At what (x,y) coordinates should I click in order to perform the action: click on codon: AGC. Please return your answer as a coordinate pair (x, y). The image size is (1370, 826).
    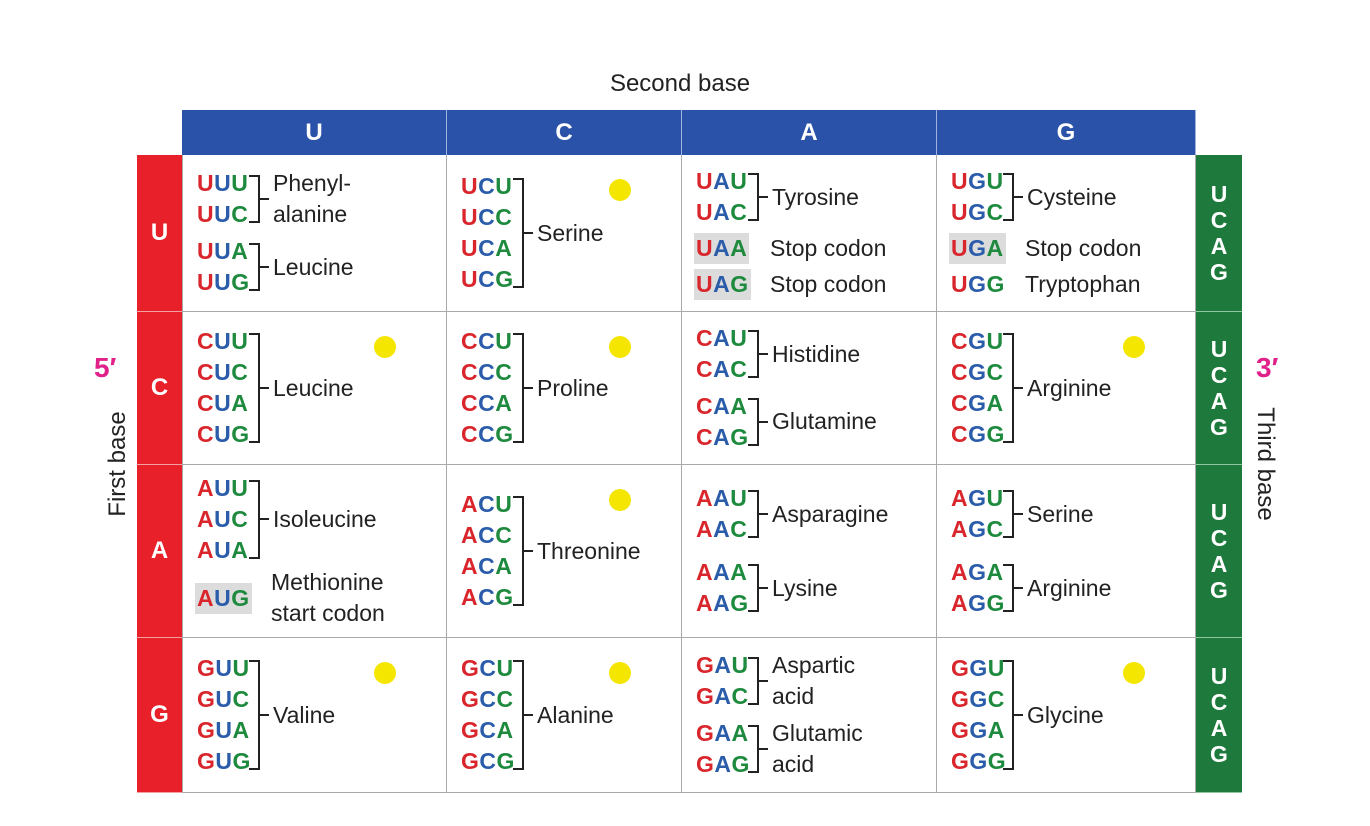
    Looking at the image, I should click on (977, 529).